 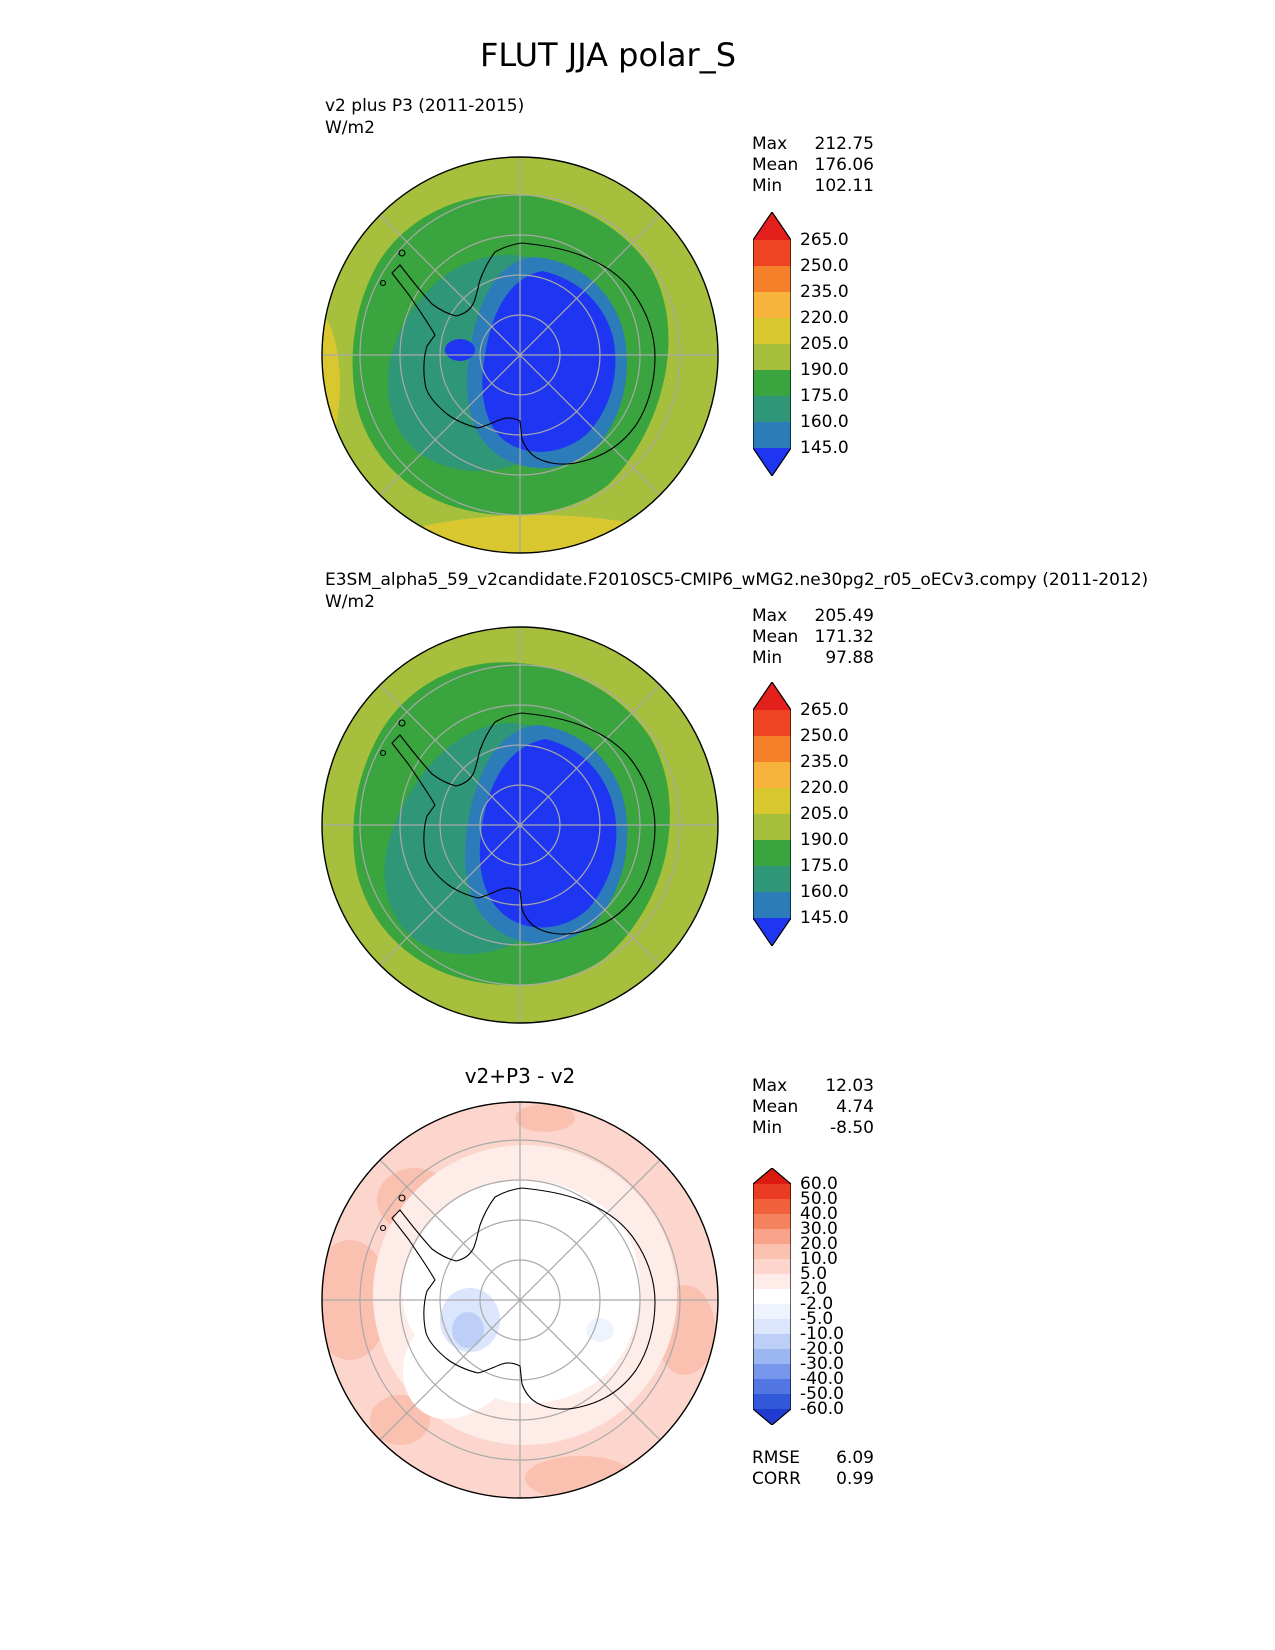 I want to click on metric-row-corr: CORR 0.99, so click(x=813, y=1479).